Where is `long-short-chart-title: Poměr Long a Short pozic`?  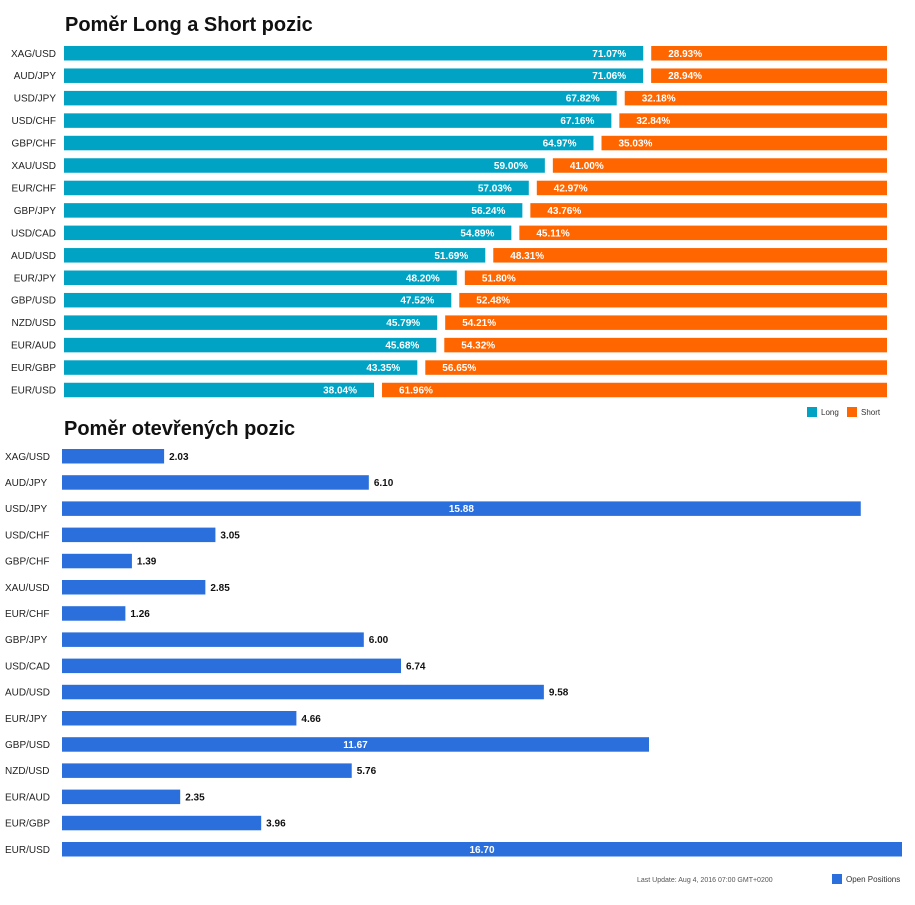 long-short-chart-title: Poměr Long a Short pozic is located at coordinates (189, 25).